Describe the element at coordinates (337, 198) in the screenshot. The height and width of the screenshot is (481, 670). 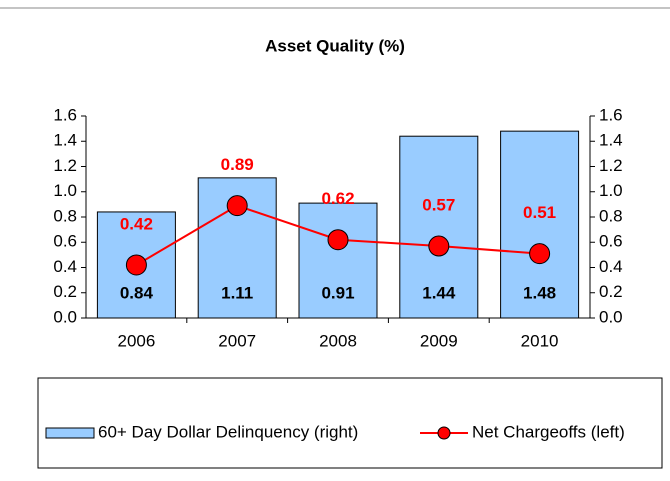
I see `line-value-label: 0.62` at that location.